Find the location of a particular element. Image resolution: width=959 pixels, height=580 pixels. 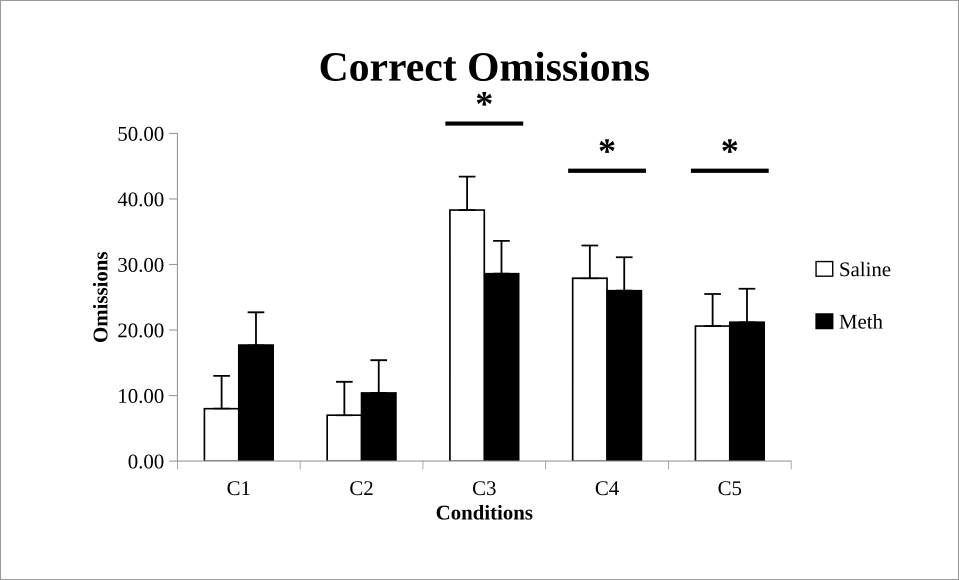

y-tick-label: 50.00 is located at coordinates (141, 133).